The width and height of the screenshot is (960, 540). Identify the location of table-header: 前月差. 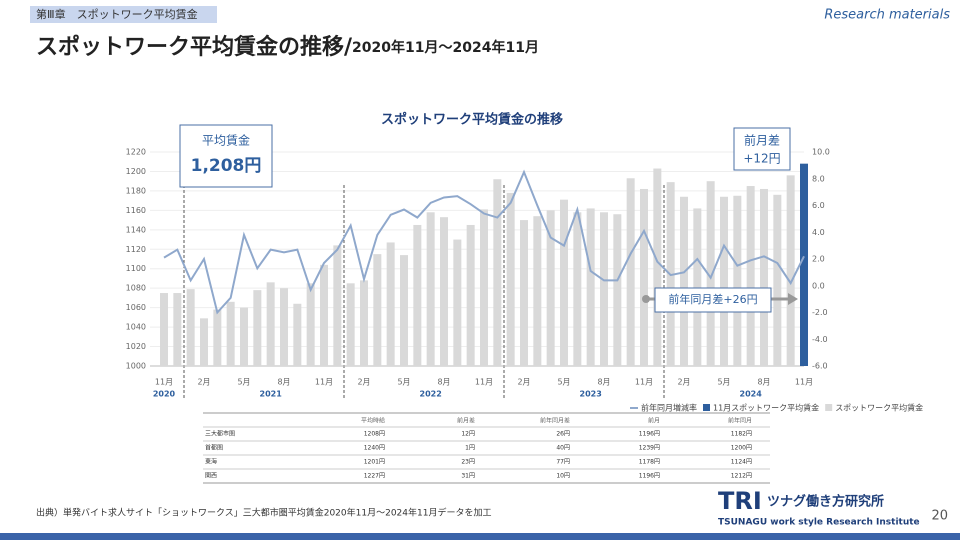
(466, 421).